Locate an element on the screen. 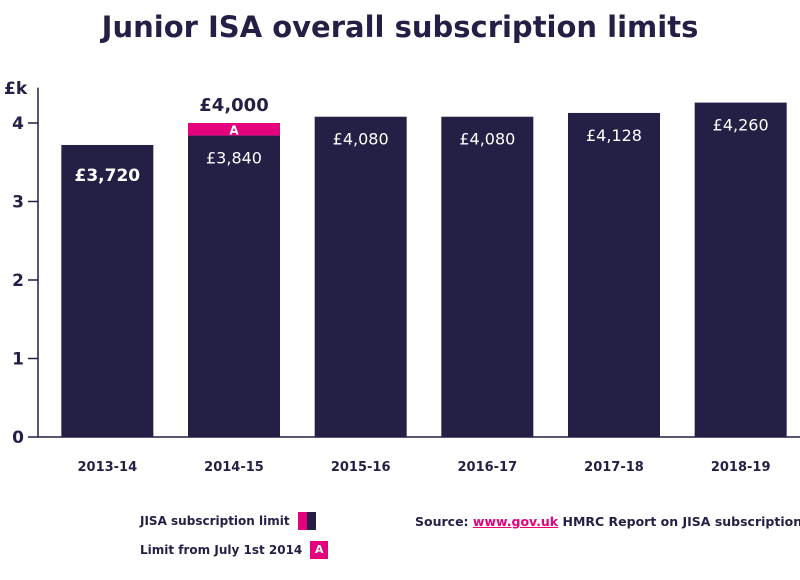  bar-top-total-label: £4,000 is located at coordinates (233, 105).